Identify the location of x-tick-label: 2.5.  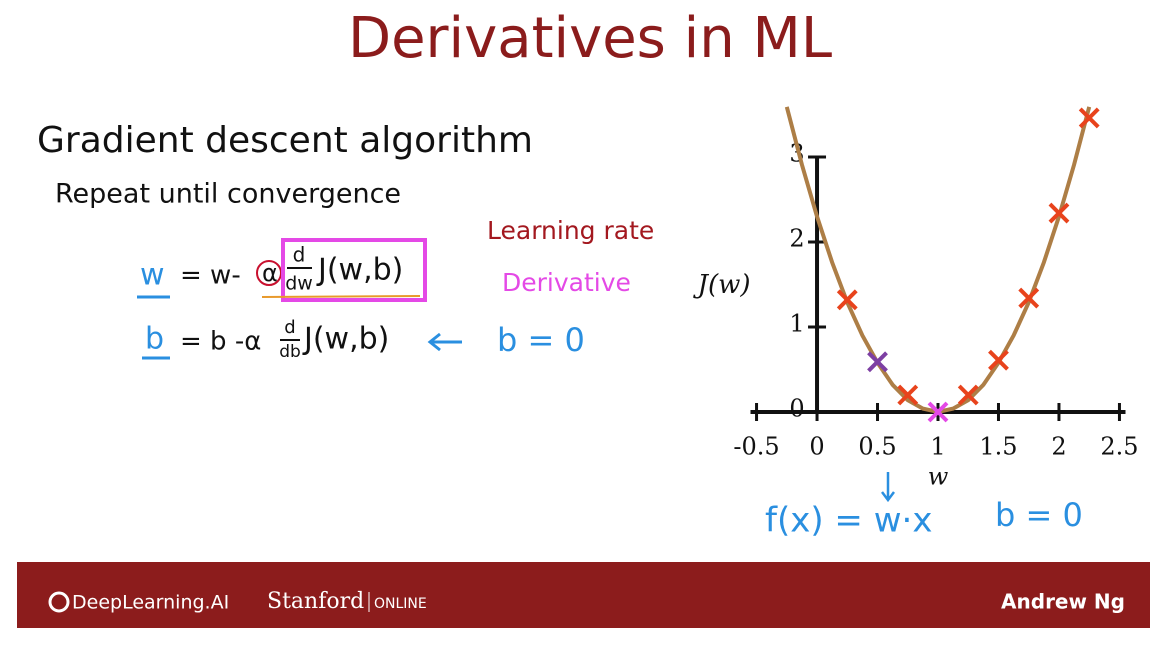
(1119, 447).